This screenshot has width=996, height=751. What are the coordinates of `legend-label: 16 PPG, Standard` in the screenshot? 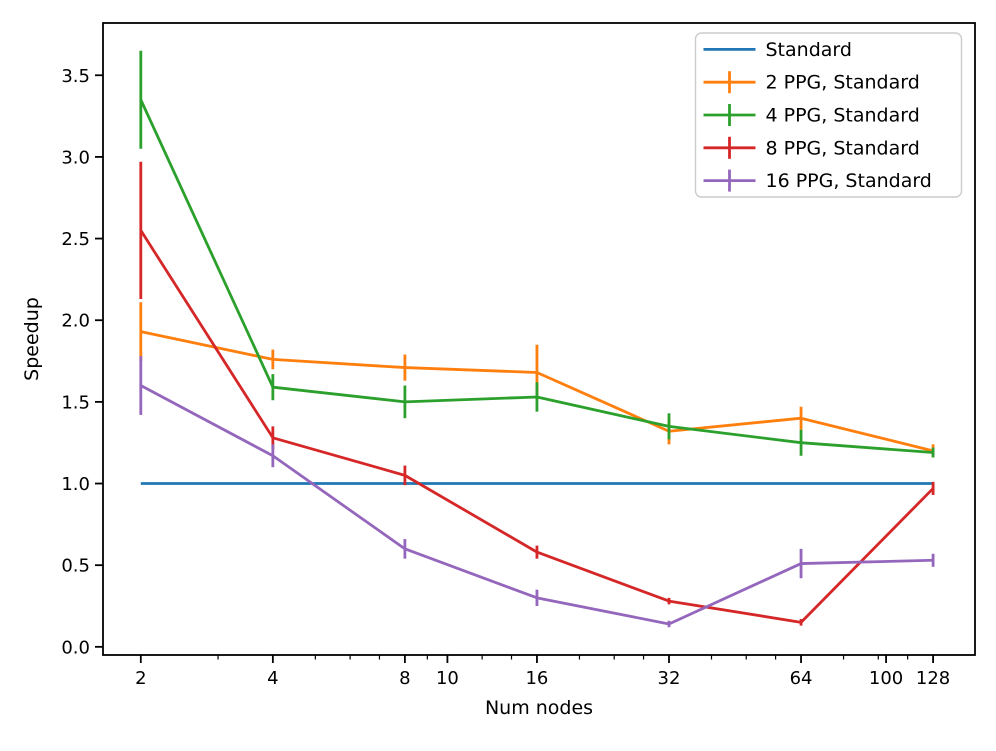 It's located at (849, 181).